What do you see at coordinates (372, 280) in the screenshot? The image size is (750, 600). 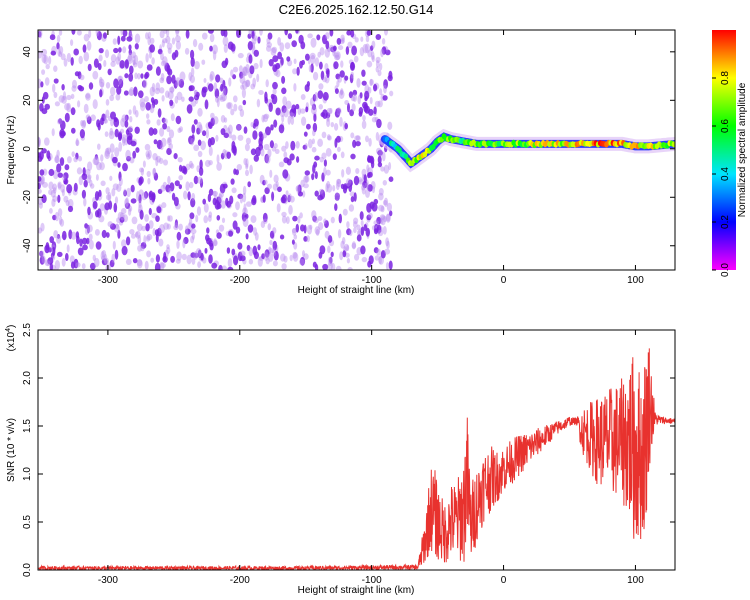 I see `x-tick-label: -100` at bounding box center [372, 280].